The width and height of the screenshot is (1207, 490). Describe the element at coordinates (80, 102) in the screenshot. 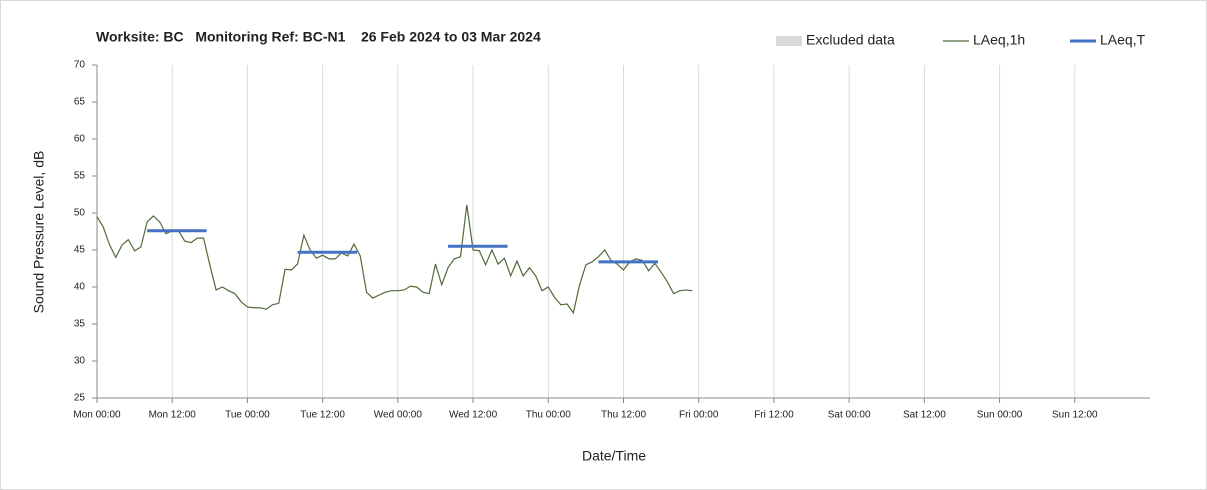

I see `y-tick-label: 65` at that location.